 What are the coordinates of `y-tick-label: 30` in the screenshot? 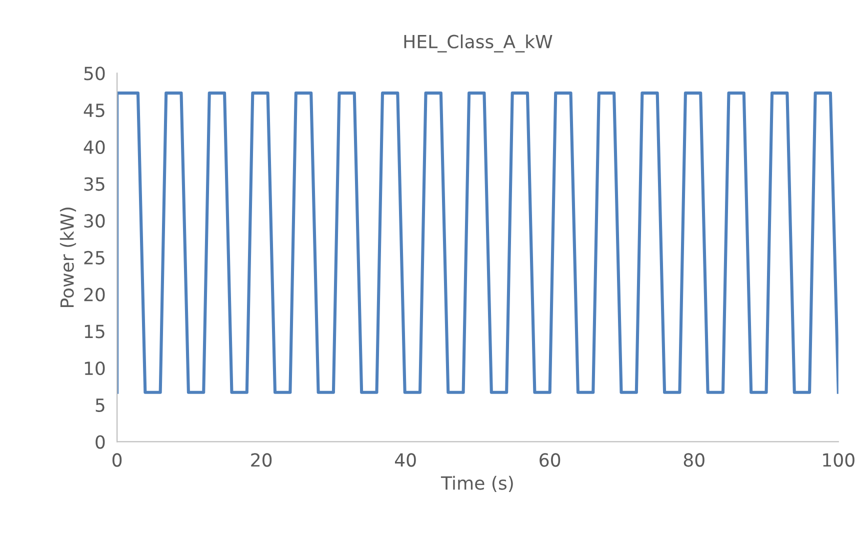 It's located at (94, 221).